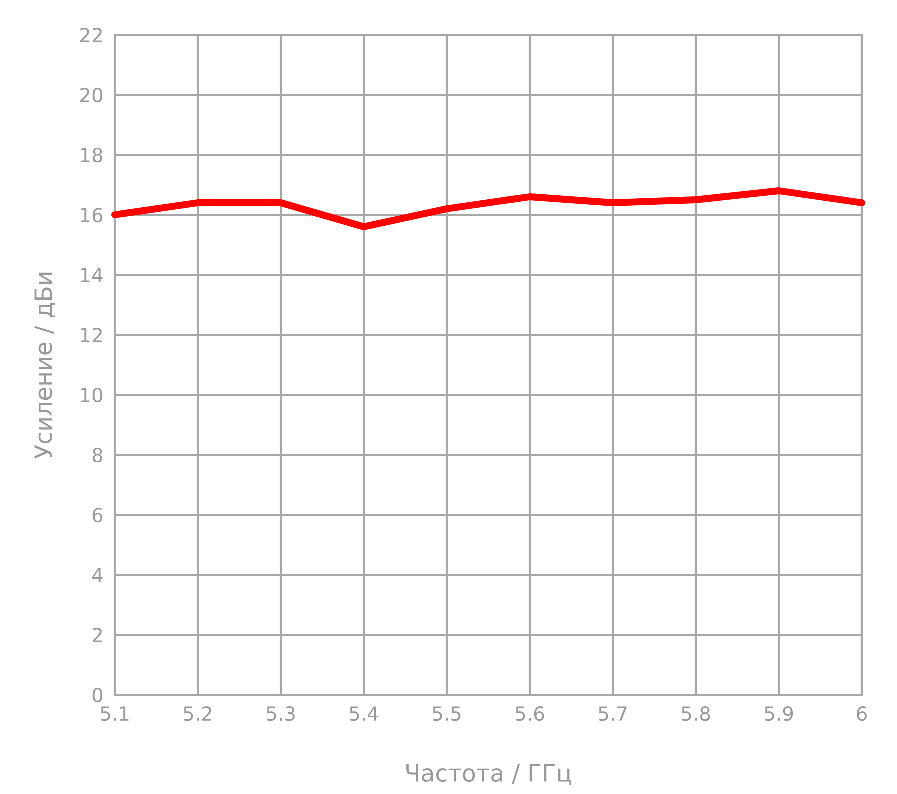  What do you see at coordinates (97, 635) in the screenshot?
I see `y-tick-label: 2` at bounding box center [97, 635].